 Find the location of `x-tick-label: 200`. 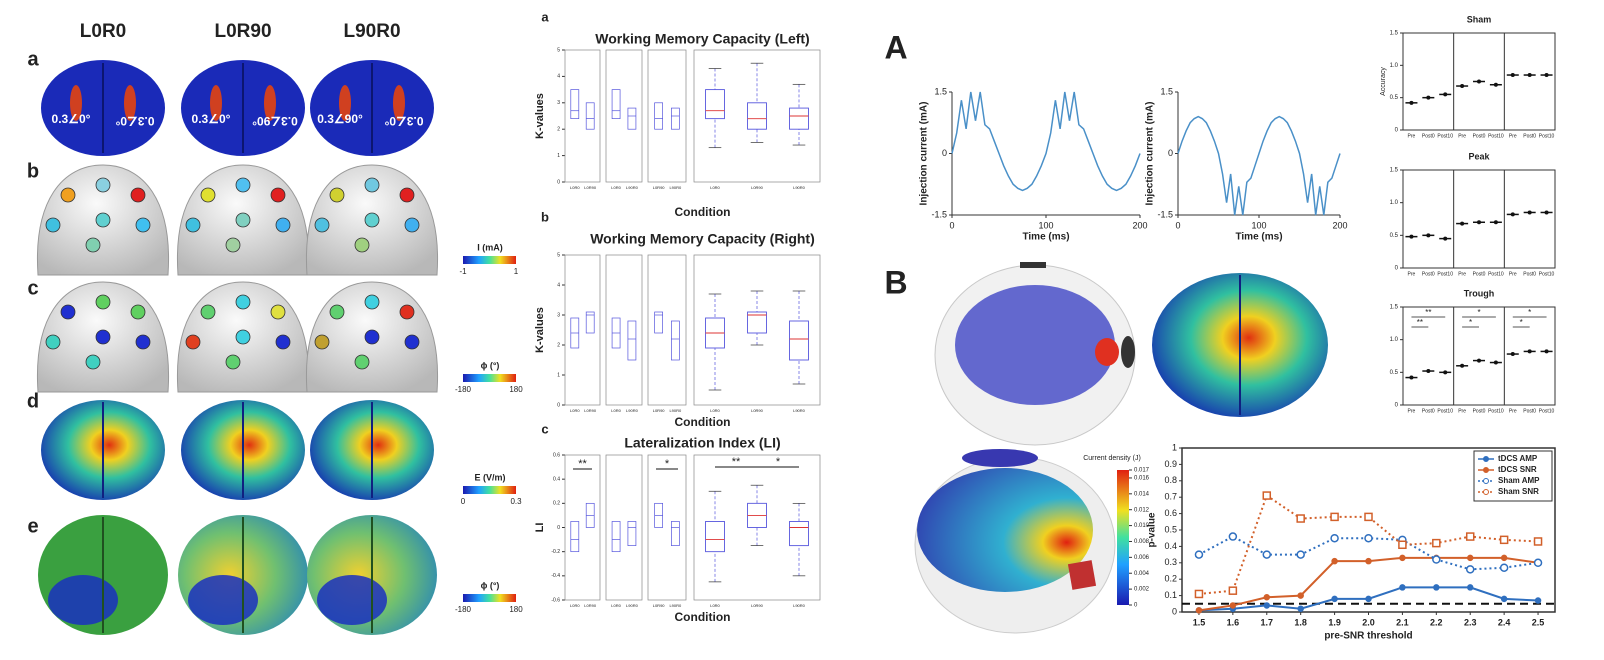

x-tick-label: 200 is located at coordinates (1139, 225).